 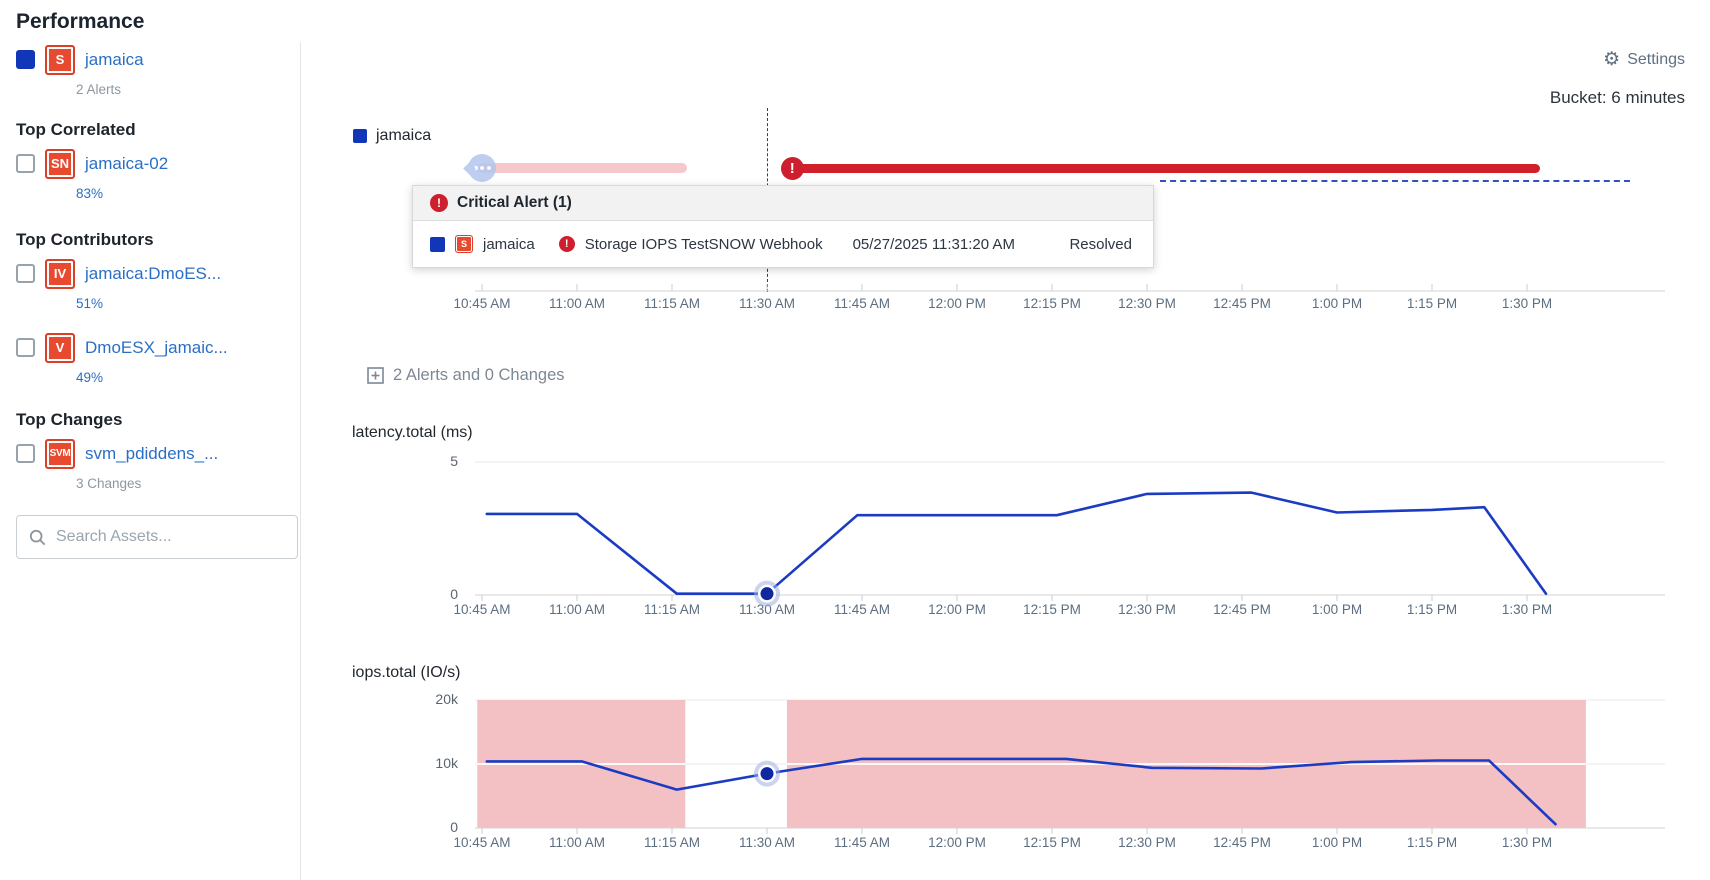 I want to click on alert-cluster-badge, so click(x=482, y=168).